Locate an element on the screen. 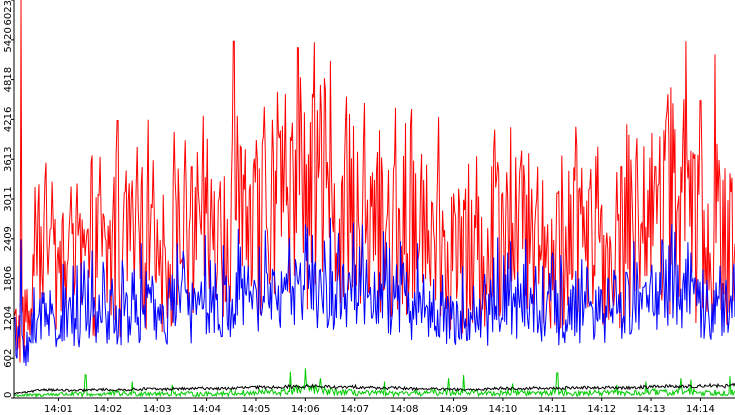 The image size is (735, 415). y-tick-label: 1204 is located at coordinates (8, 318).